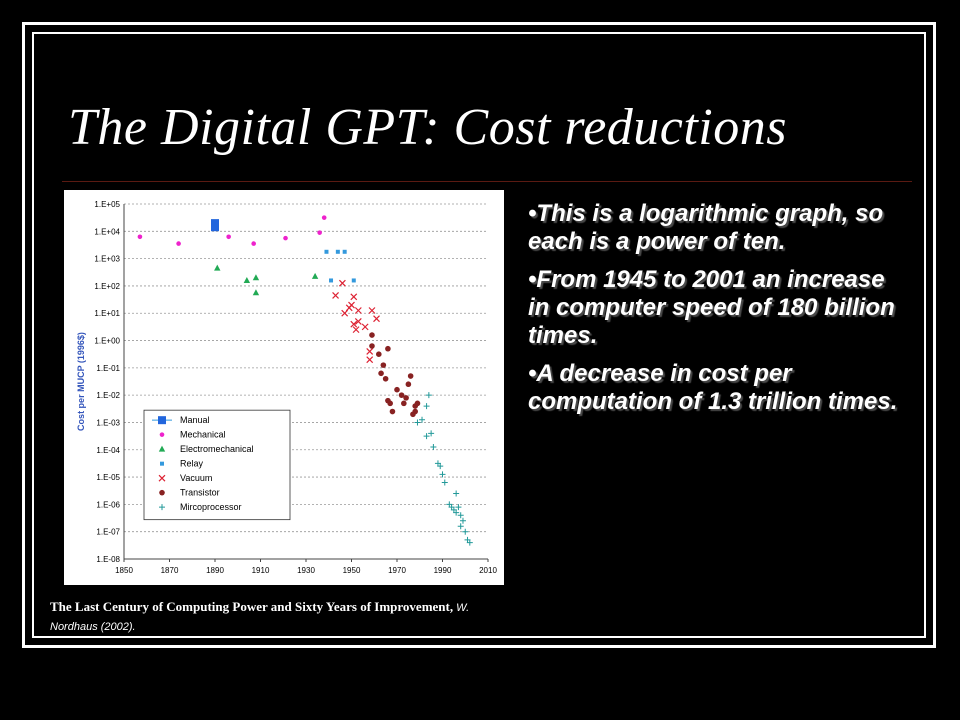 The width and height of the screenshot is (960, 720). I want to click on y-tick-label: 1.E+03, so click(107, 259).